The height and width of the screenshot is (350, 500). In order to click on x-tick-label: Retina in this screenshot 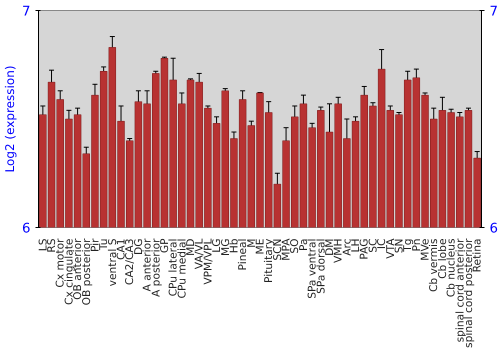, I will do `click(477, 255)`.